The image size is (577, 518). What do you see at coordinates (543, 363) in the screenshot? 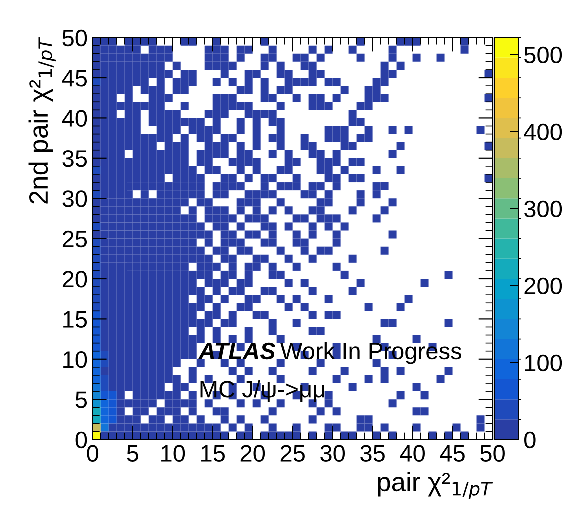
I see `color-bar-label: 100` at bounding box center [543, 363].